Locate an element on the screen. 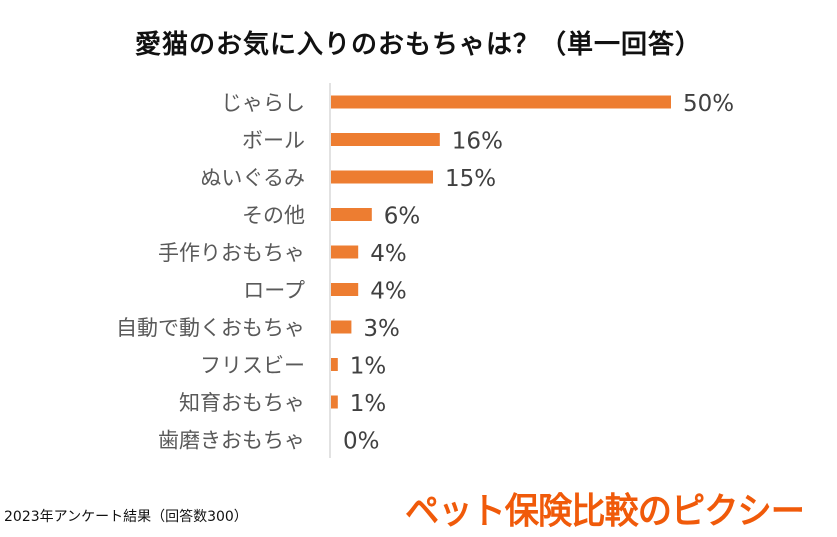  data-label: 3% is located at coordinates (381, 329).